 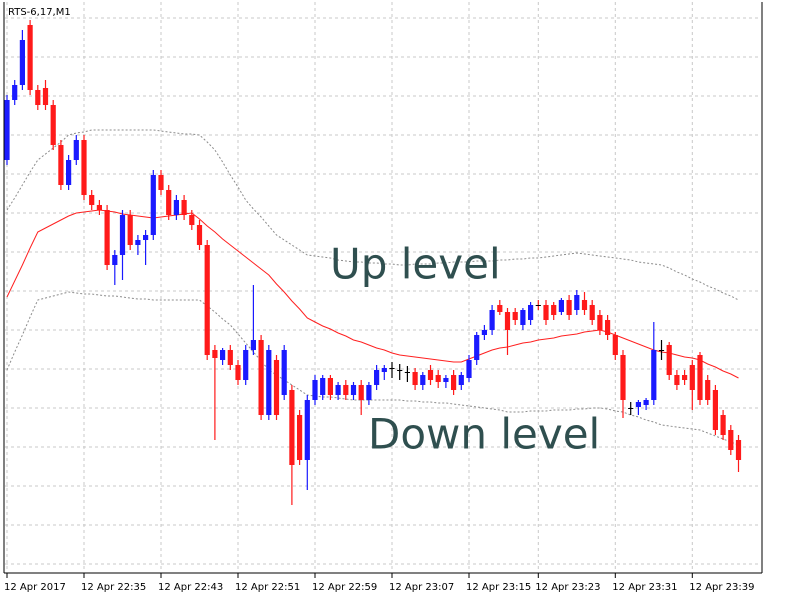 I want to click on x-tick-label: 12 Apr 22:59, so click(x=344, y=587).